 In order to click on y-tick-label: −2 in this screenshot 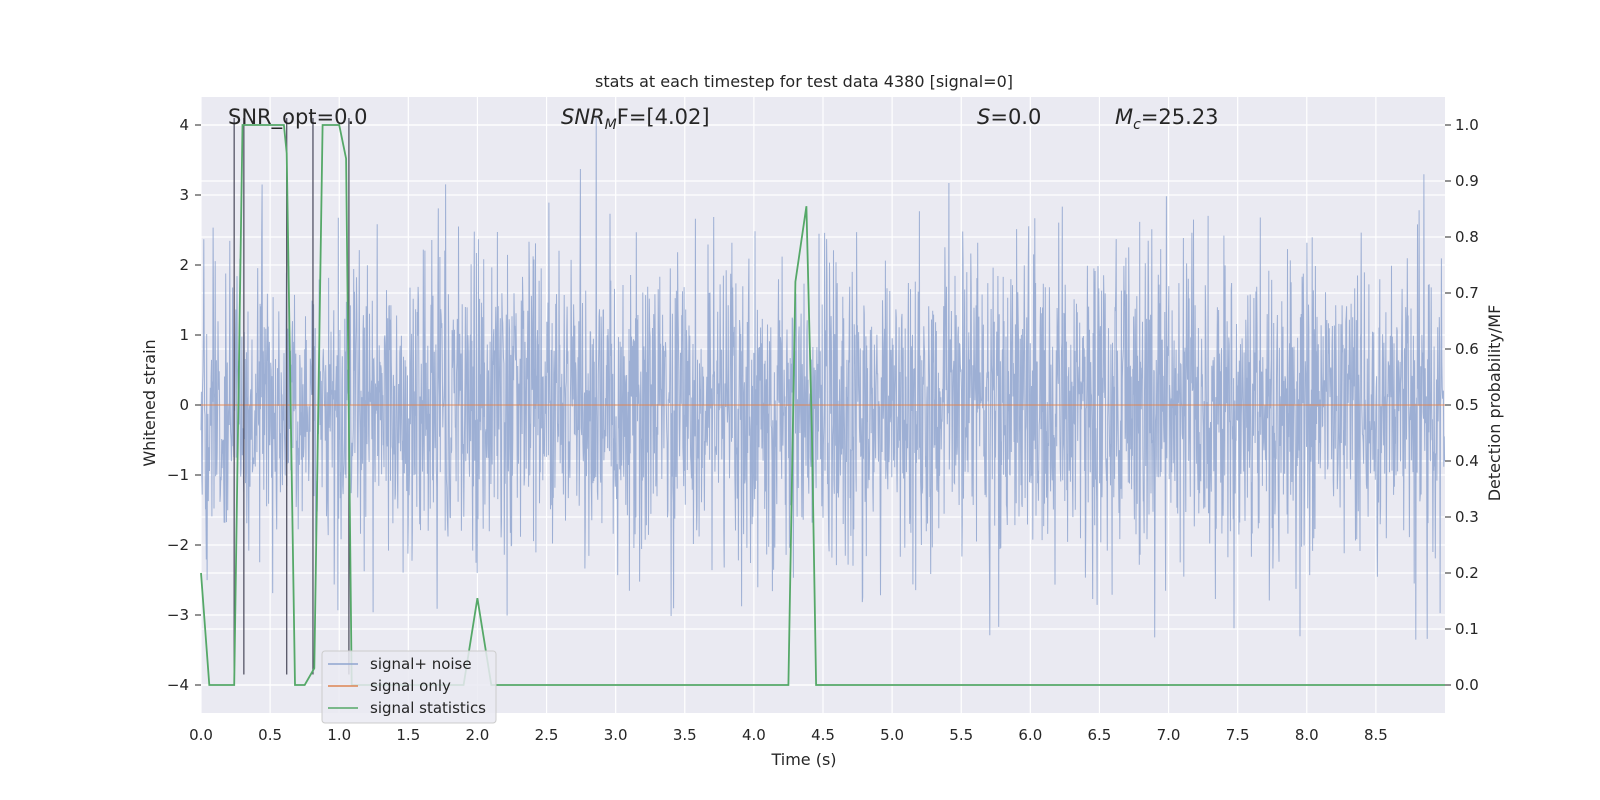, I will do `click(178, 545)`.